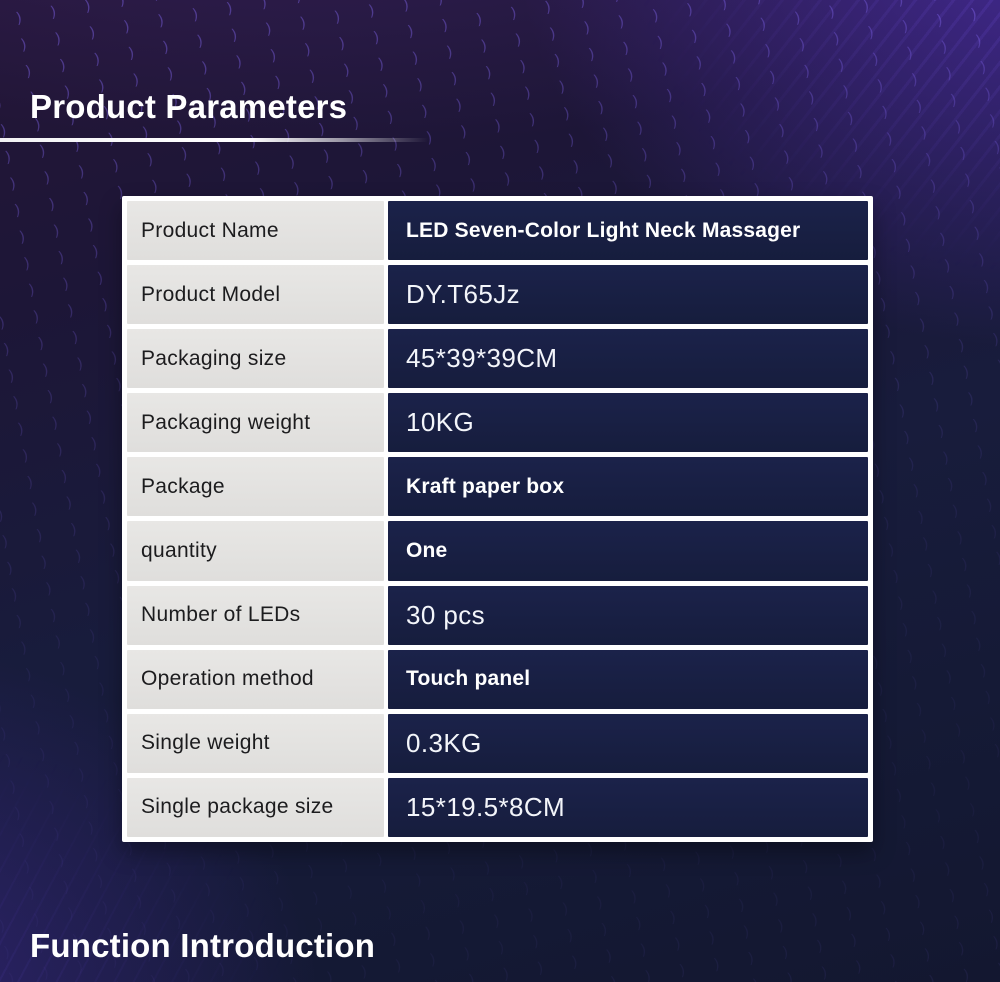  Describe the element at coordinates (628, 551) in the screenshot. I see `param-value: One` at that location.